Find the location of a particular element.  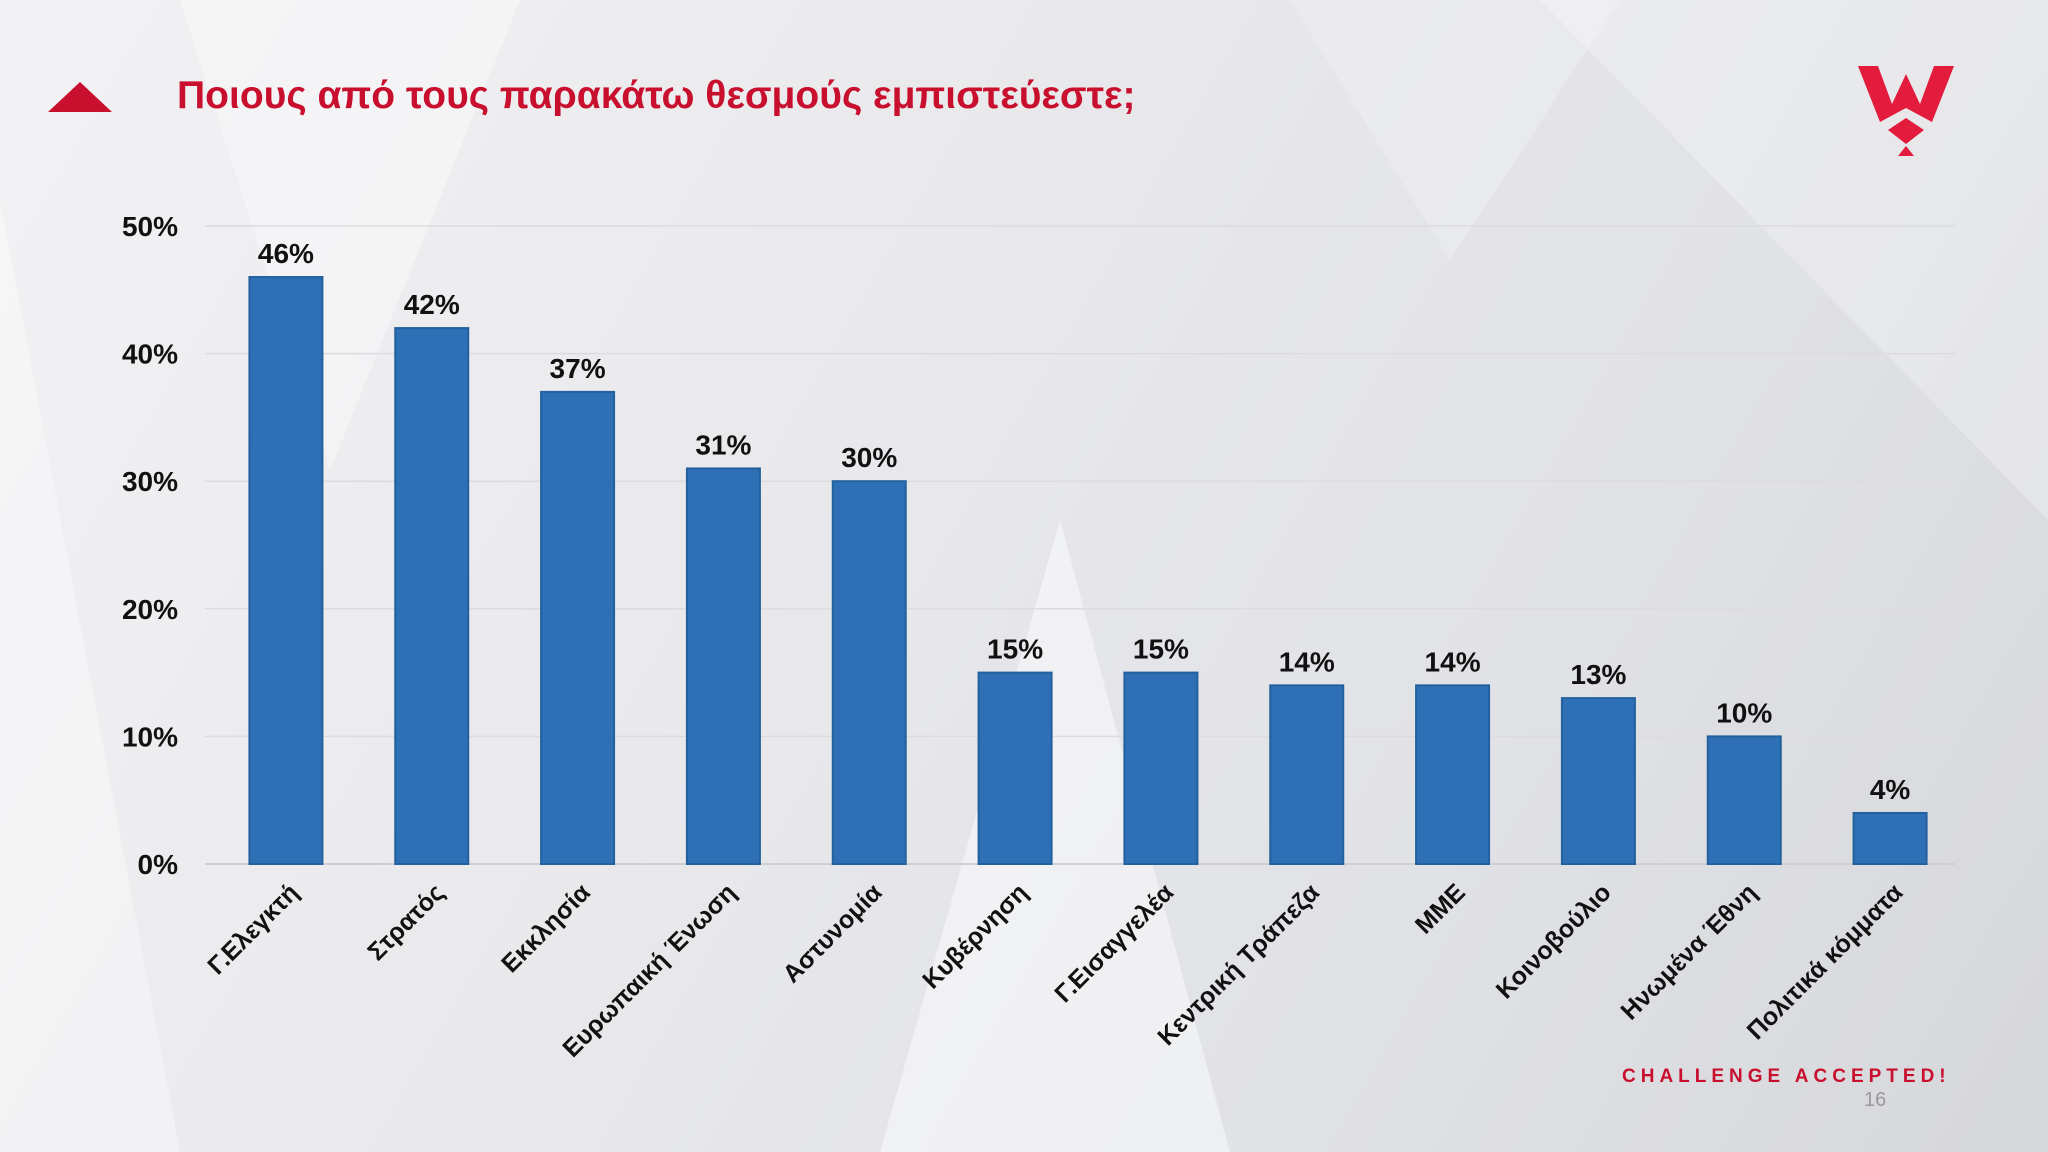

data-label: 42% is located at coordinates (432, 304).